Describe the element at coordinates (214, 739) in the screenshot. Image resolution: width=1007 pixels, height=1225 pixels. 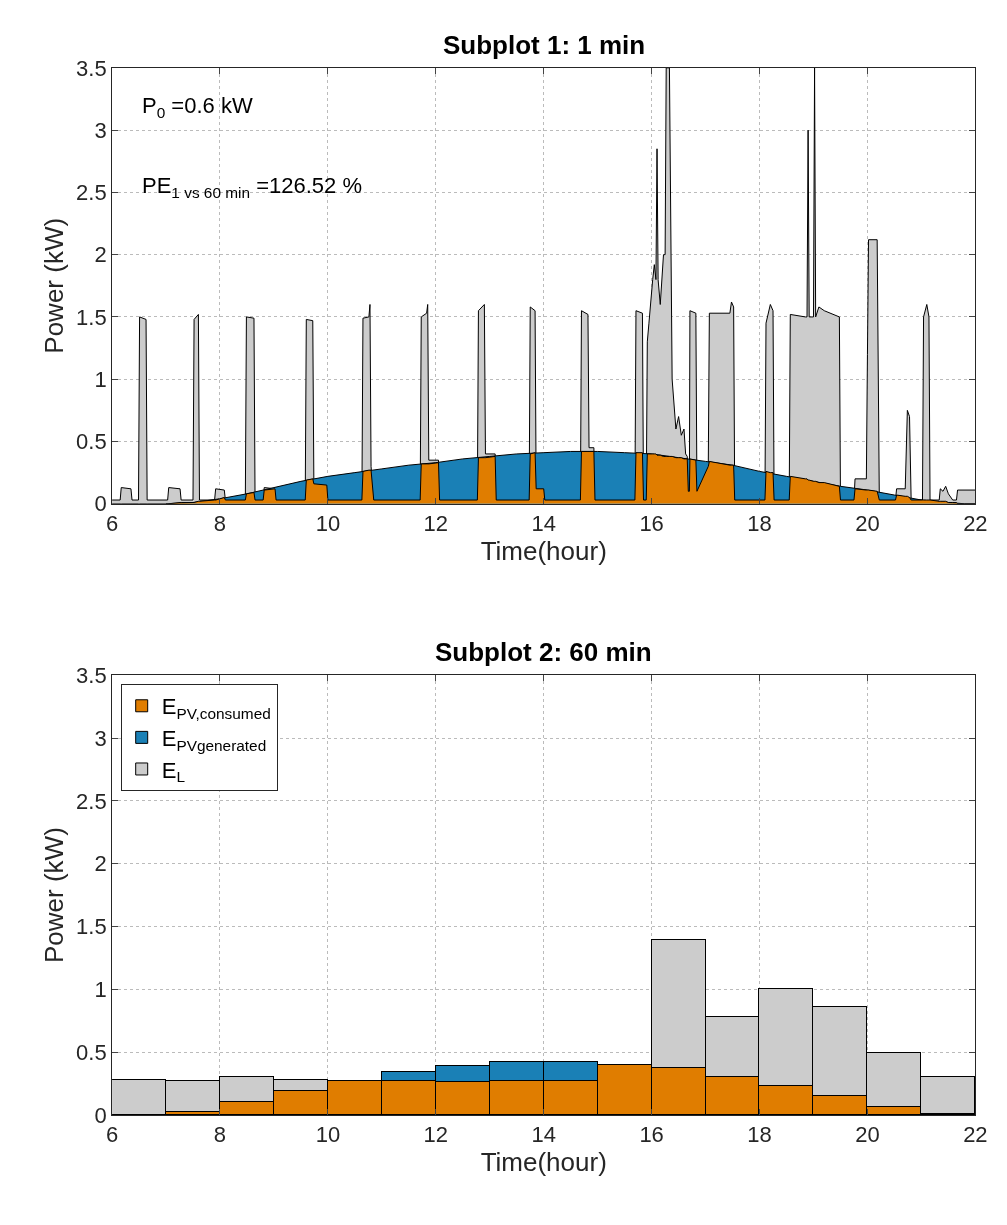
I see `legend-label: E$_{PVgenerated}$` at that location.